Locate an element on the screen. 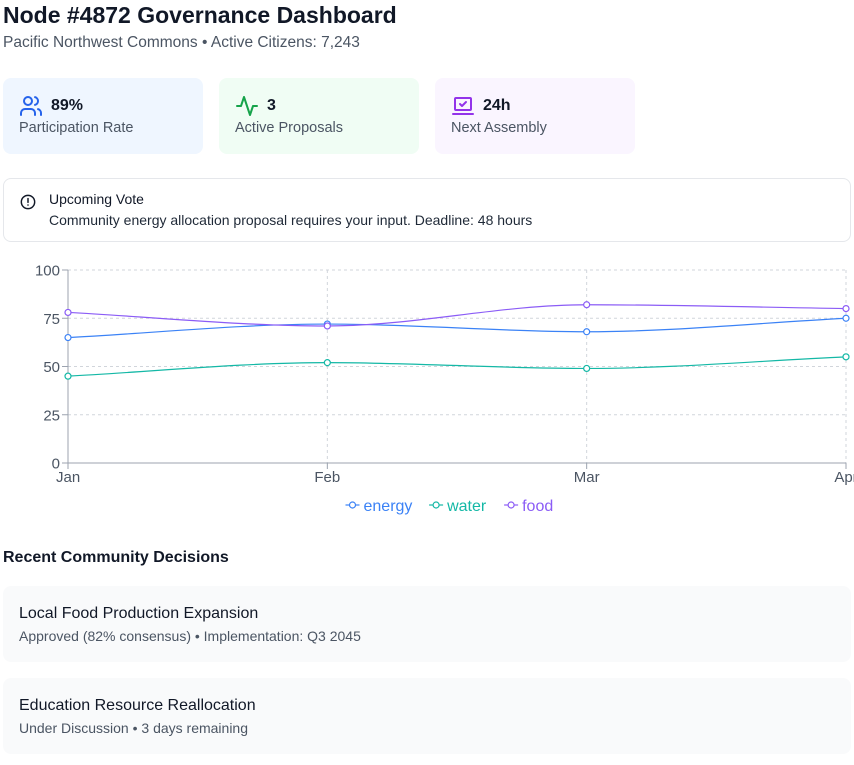 This screenshot has height=765, width=854. y-tick-label: 0 is located at coordinates (56, 464).